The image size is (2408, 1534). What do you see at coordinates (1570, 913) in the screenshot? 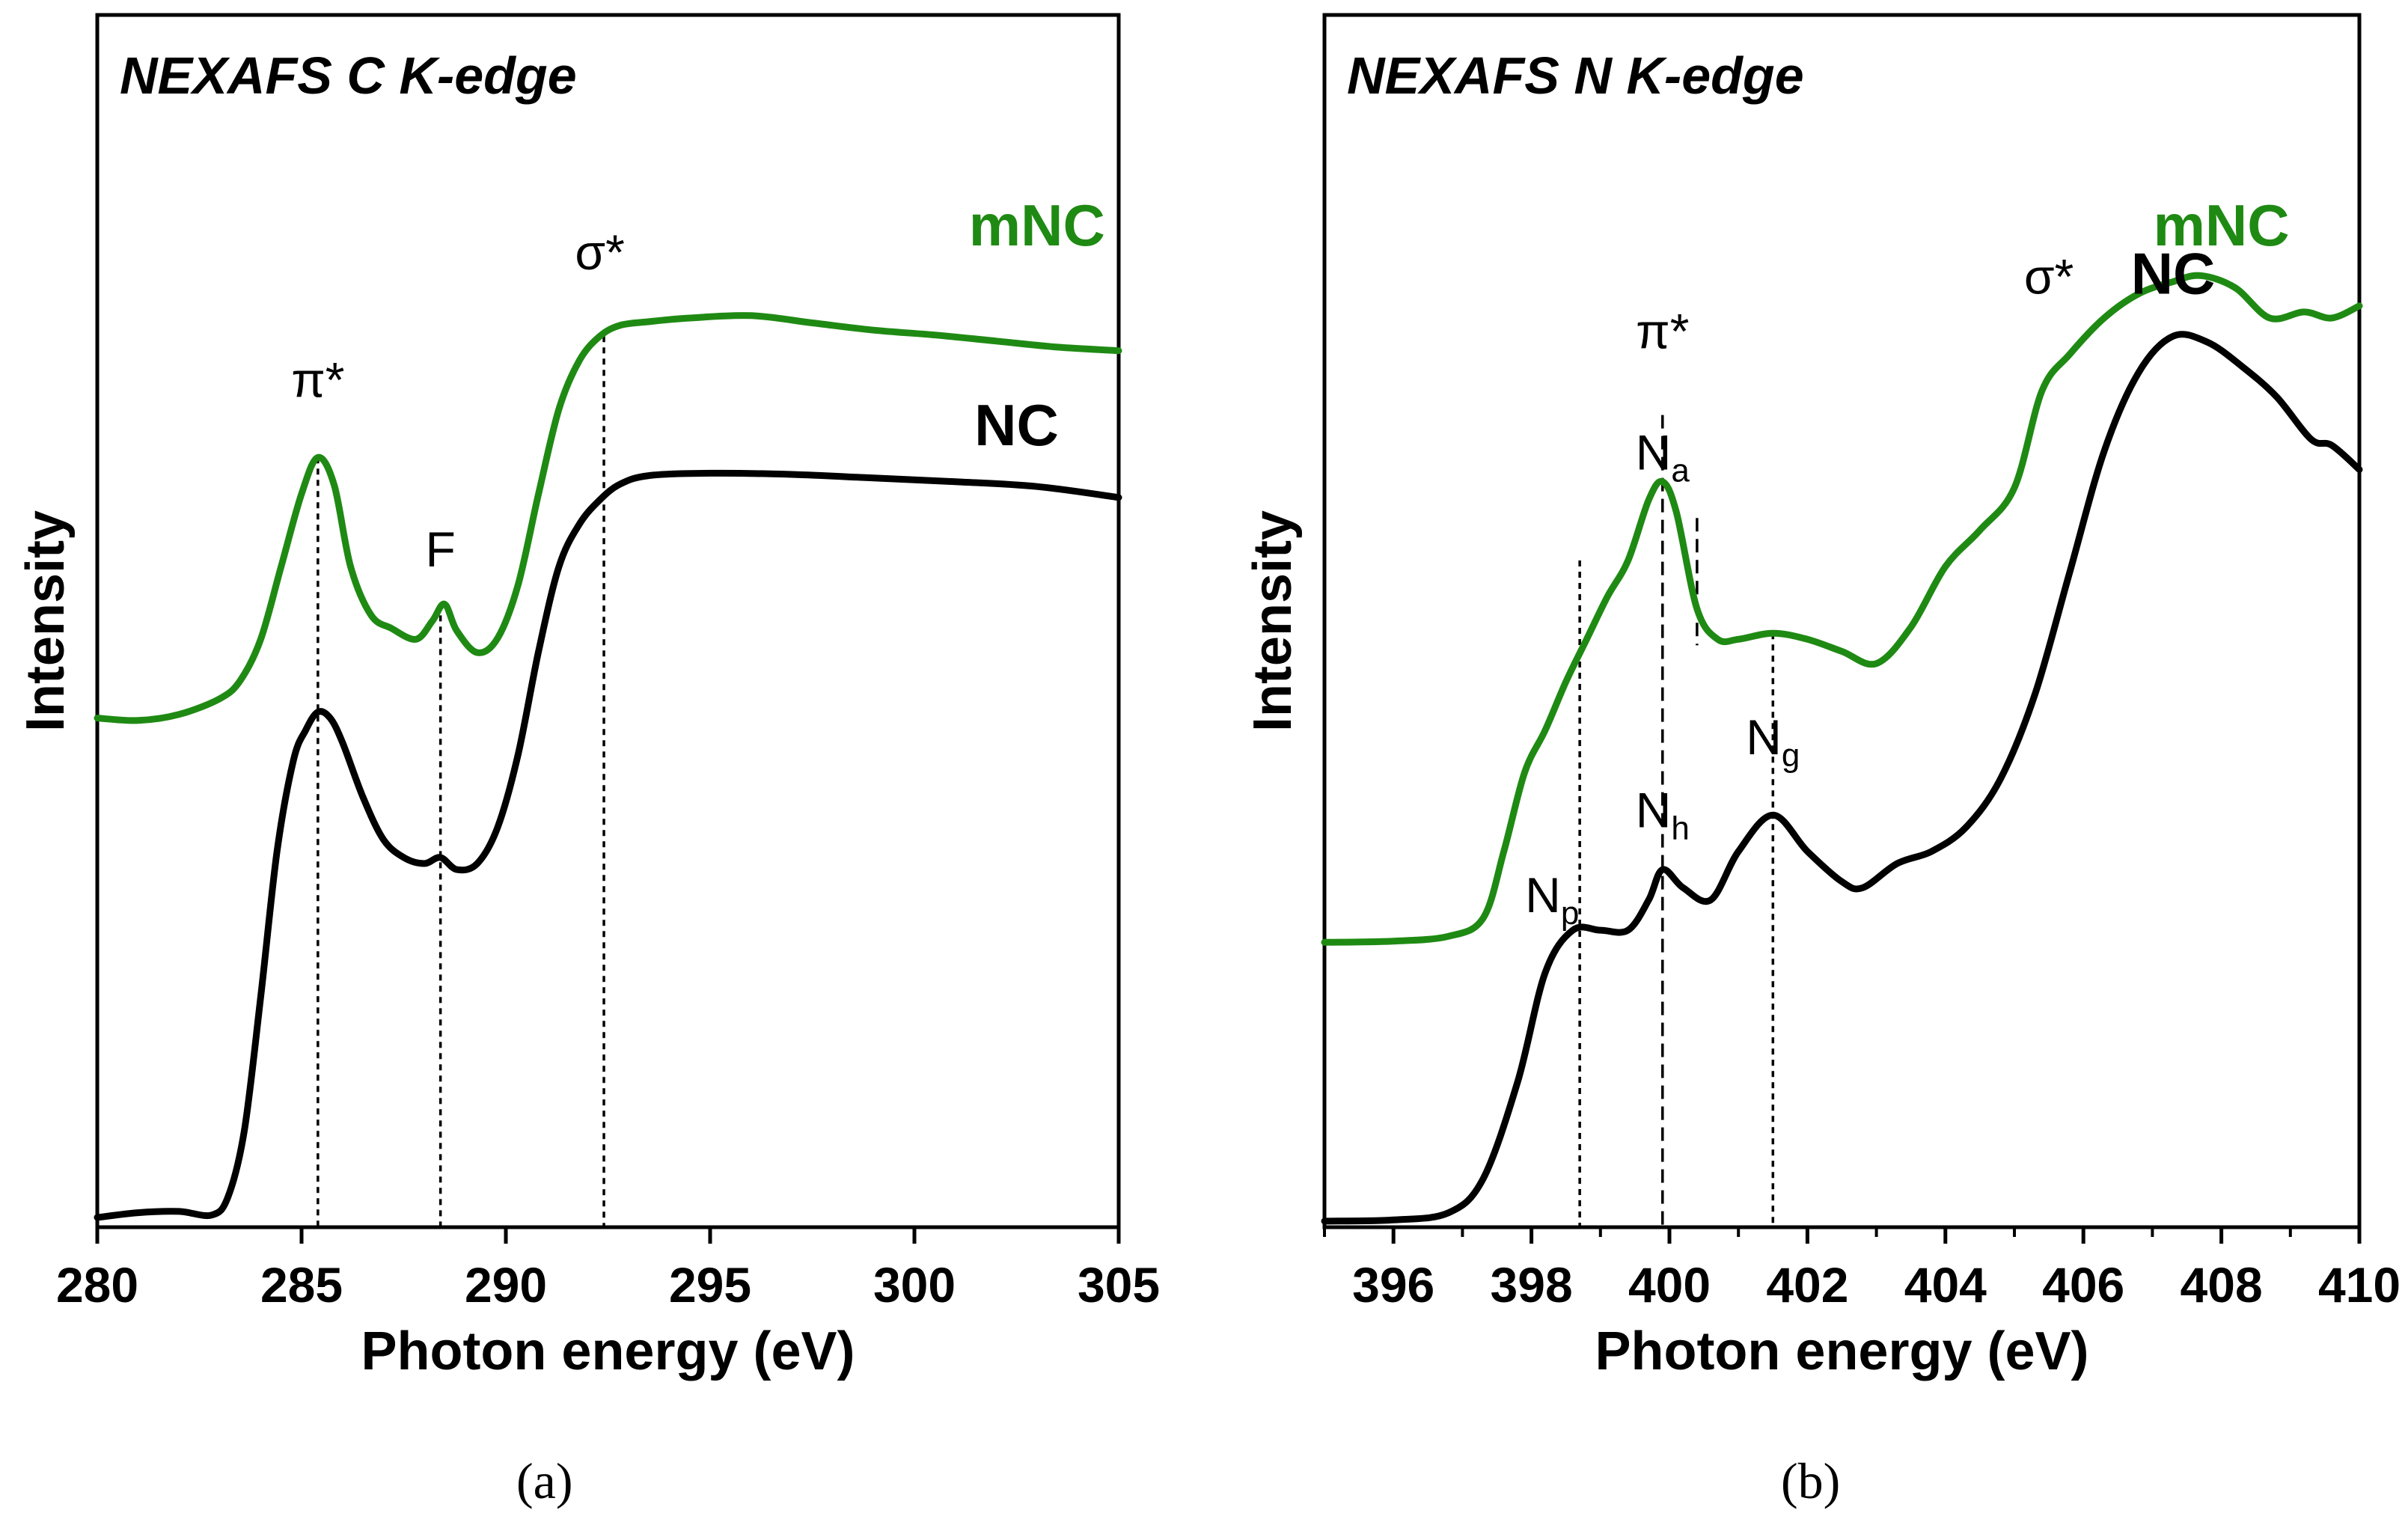
I see `annotation-subscript-b: p` at bounding box center [1570, 913].